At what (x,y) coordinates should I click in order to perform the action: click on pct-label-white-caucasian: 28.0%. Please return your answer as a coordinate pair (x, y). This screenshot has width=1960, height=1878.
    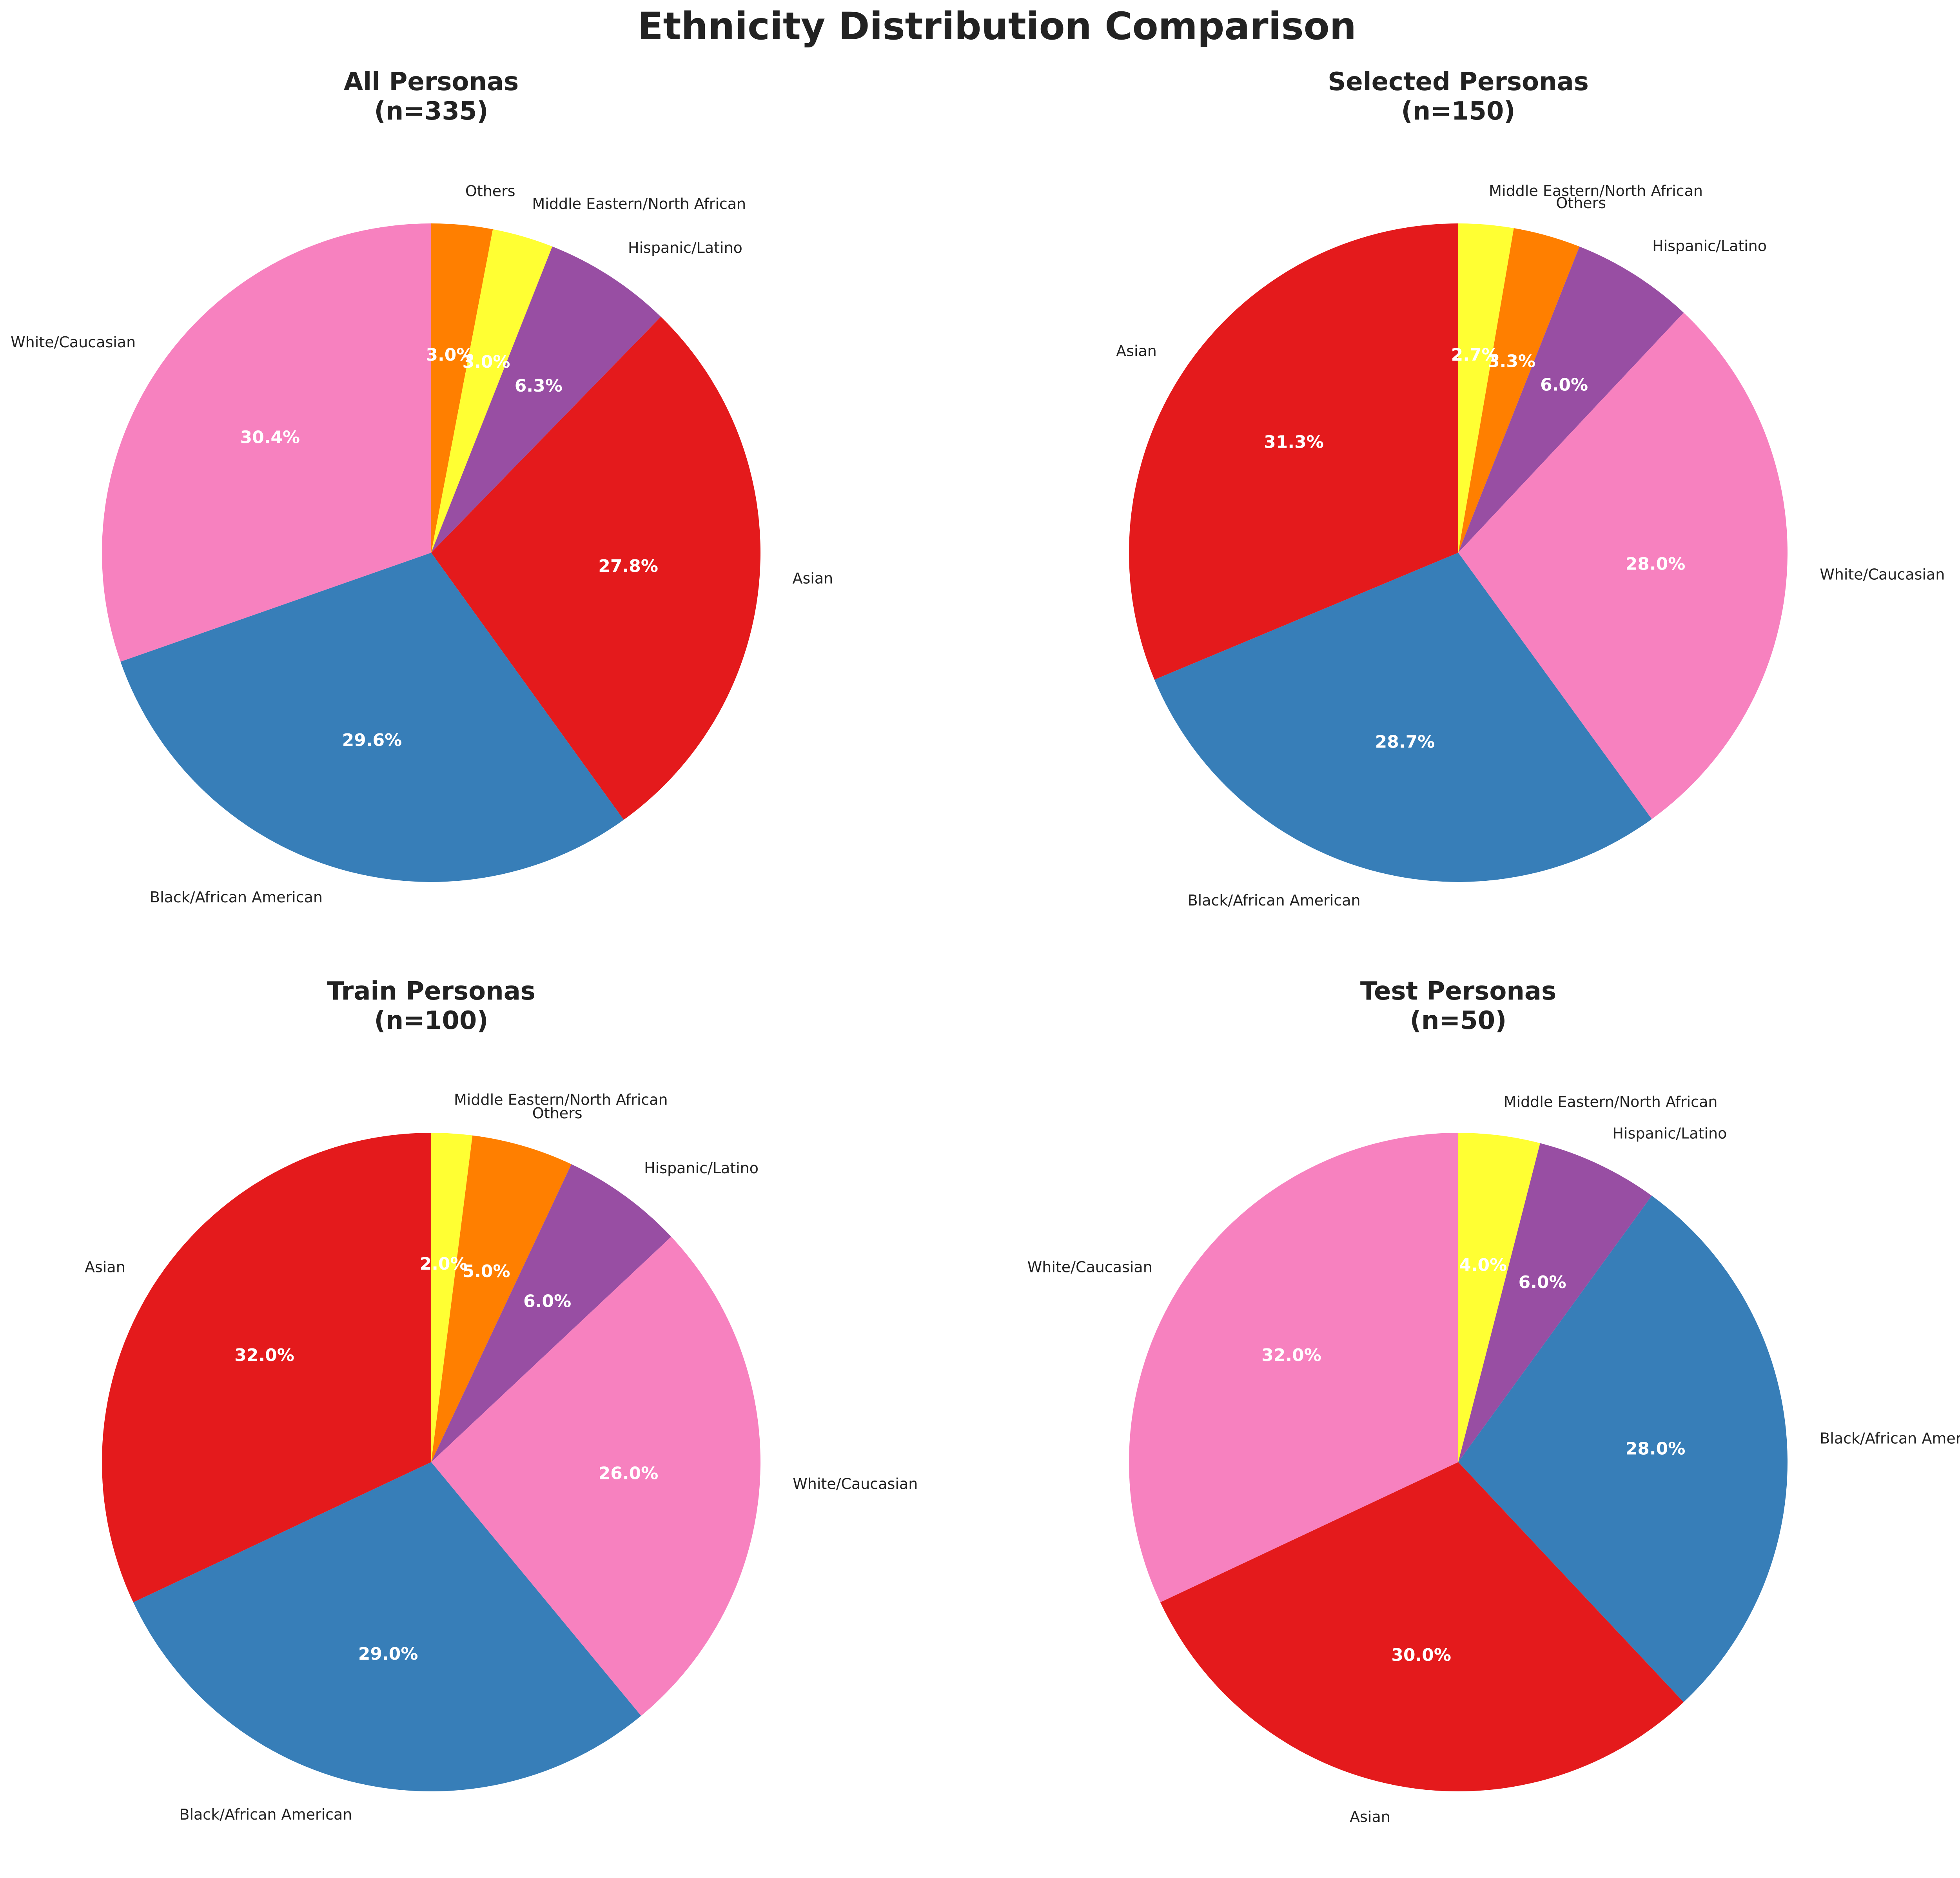
    Looking at the image, I should click on (1656, 564).